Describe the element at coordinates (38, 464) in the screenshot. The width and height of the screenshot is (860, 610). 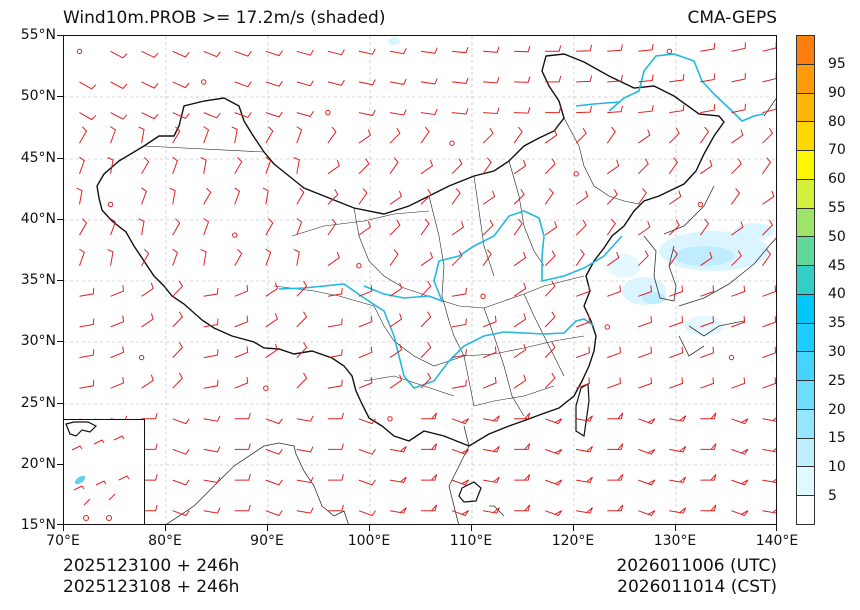
I see `lat-tick-label: 20°N` at that location.